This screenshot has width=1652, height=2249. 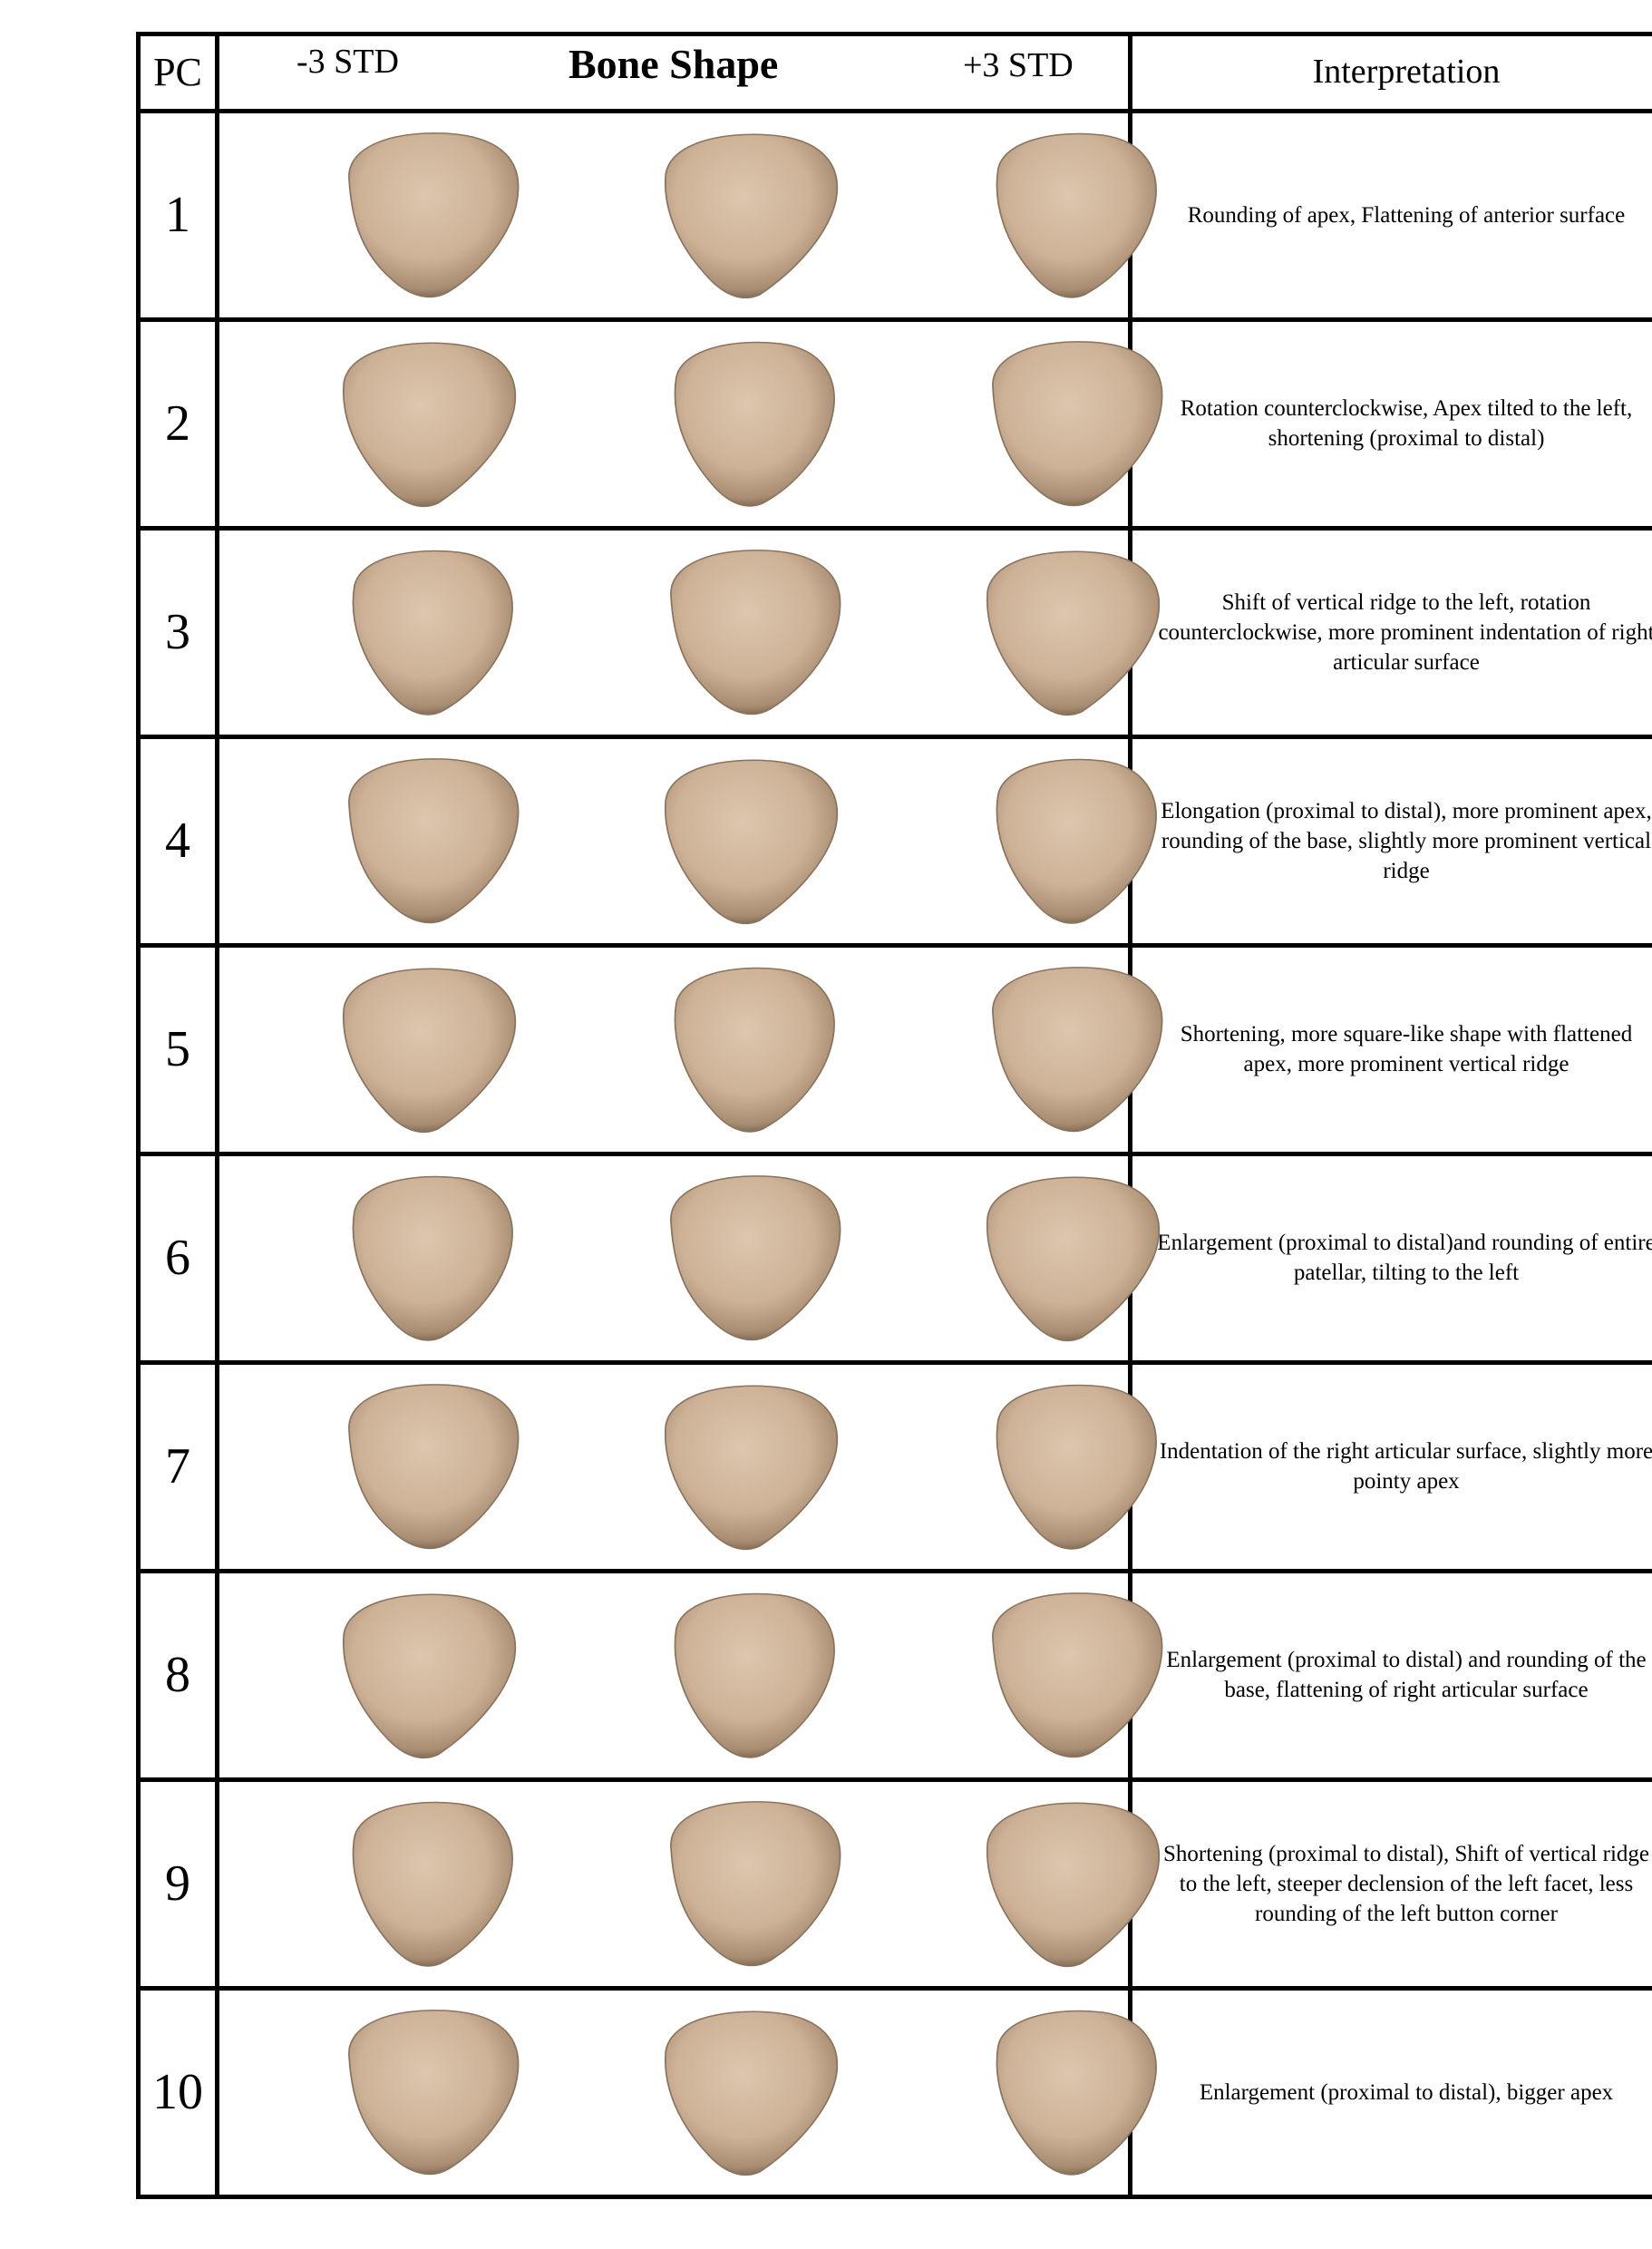 I want to click on header-pc: PC, so click(x=177, y=72).